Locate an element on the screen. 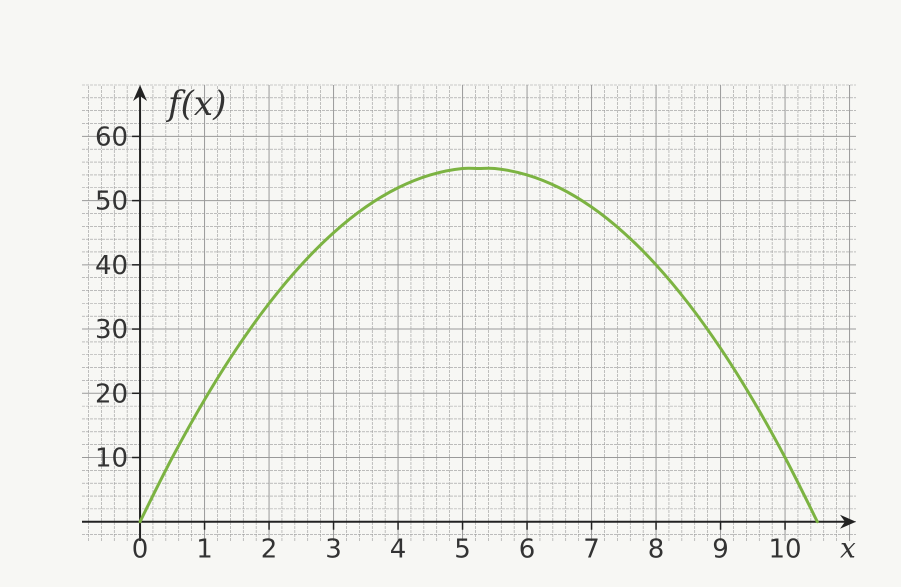  x-tick-label: 1 is located at coordinates (204, 549).